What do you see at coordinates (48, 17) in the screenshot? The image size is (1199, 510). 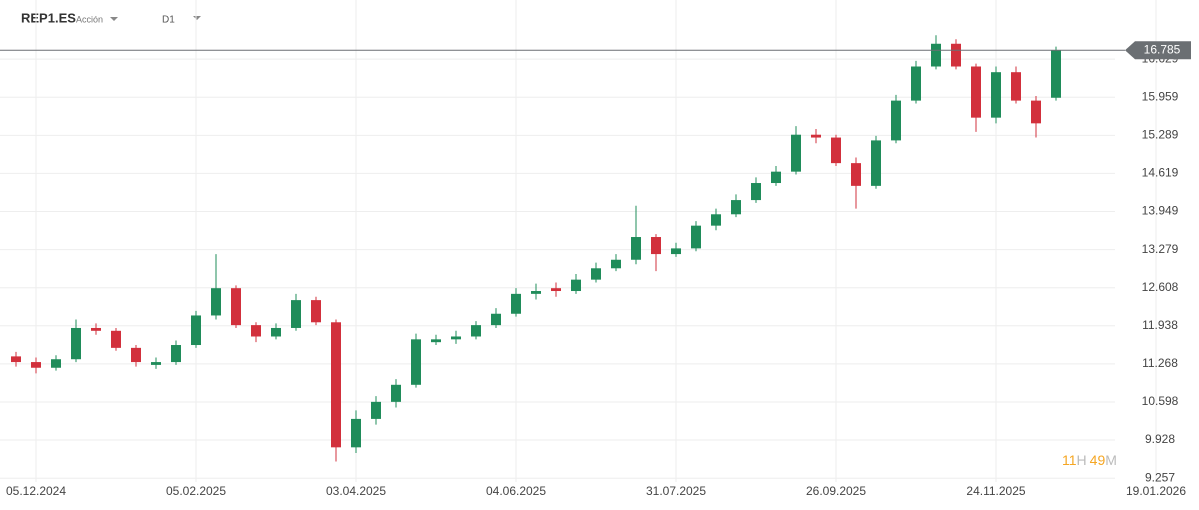 I see `symbol: REP1.ES` at bounding box center [48, 17].